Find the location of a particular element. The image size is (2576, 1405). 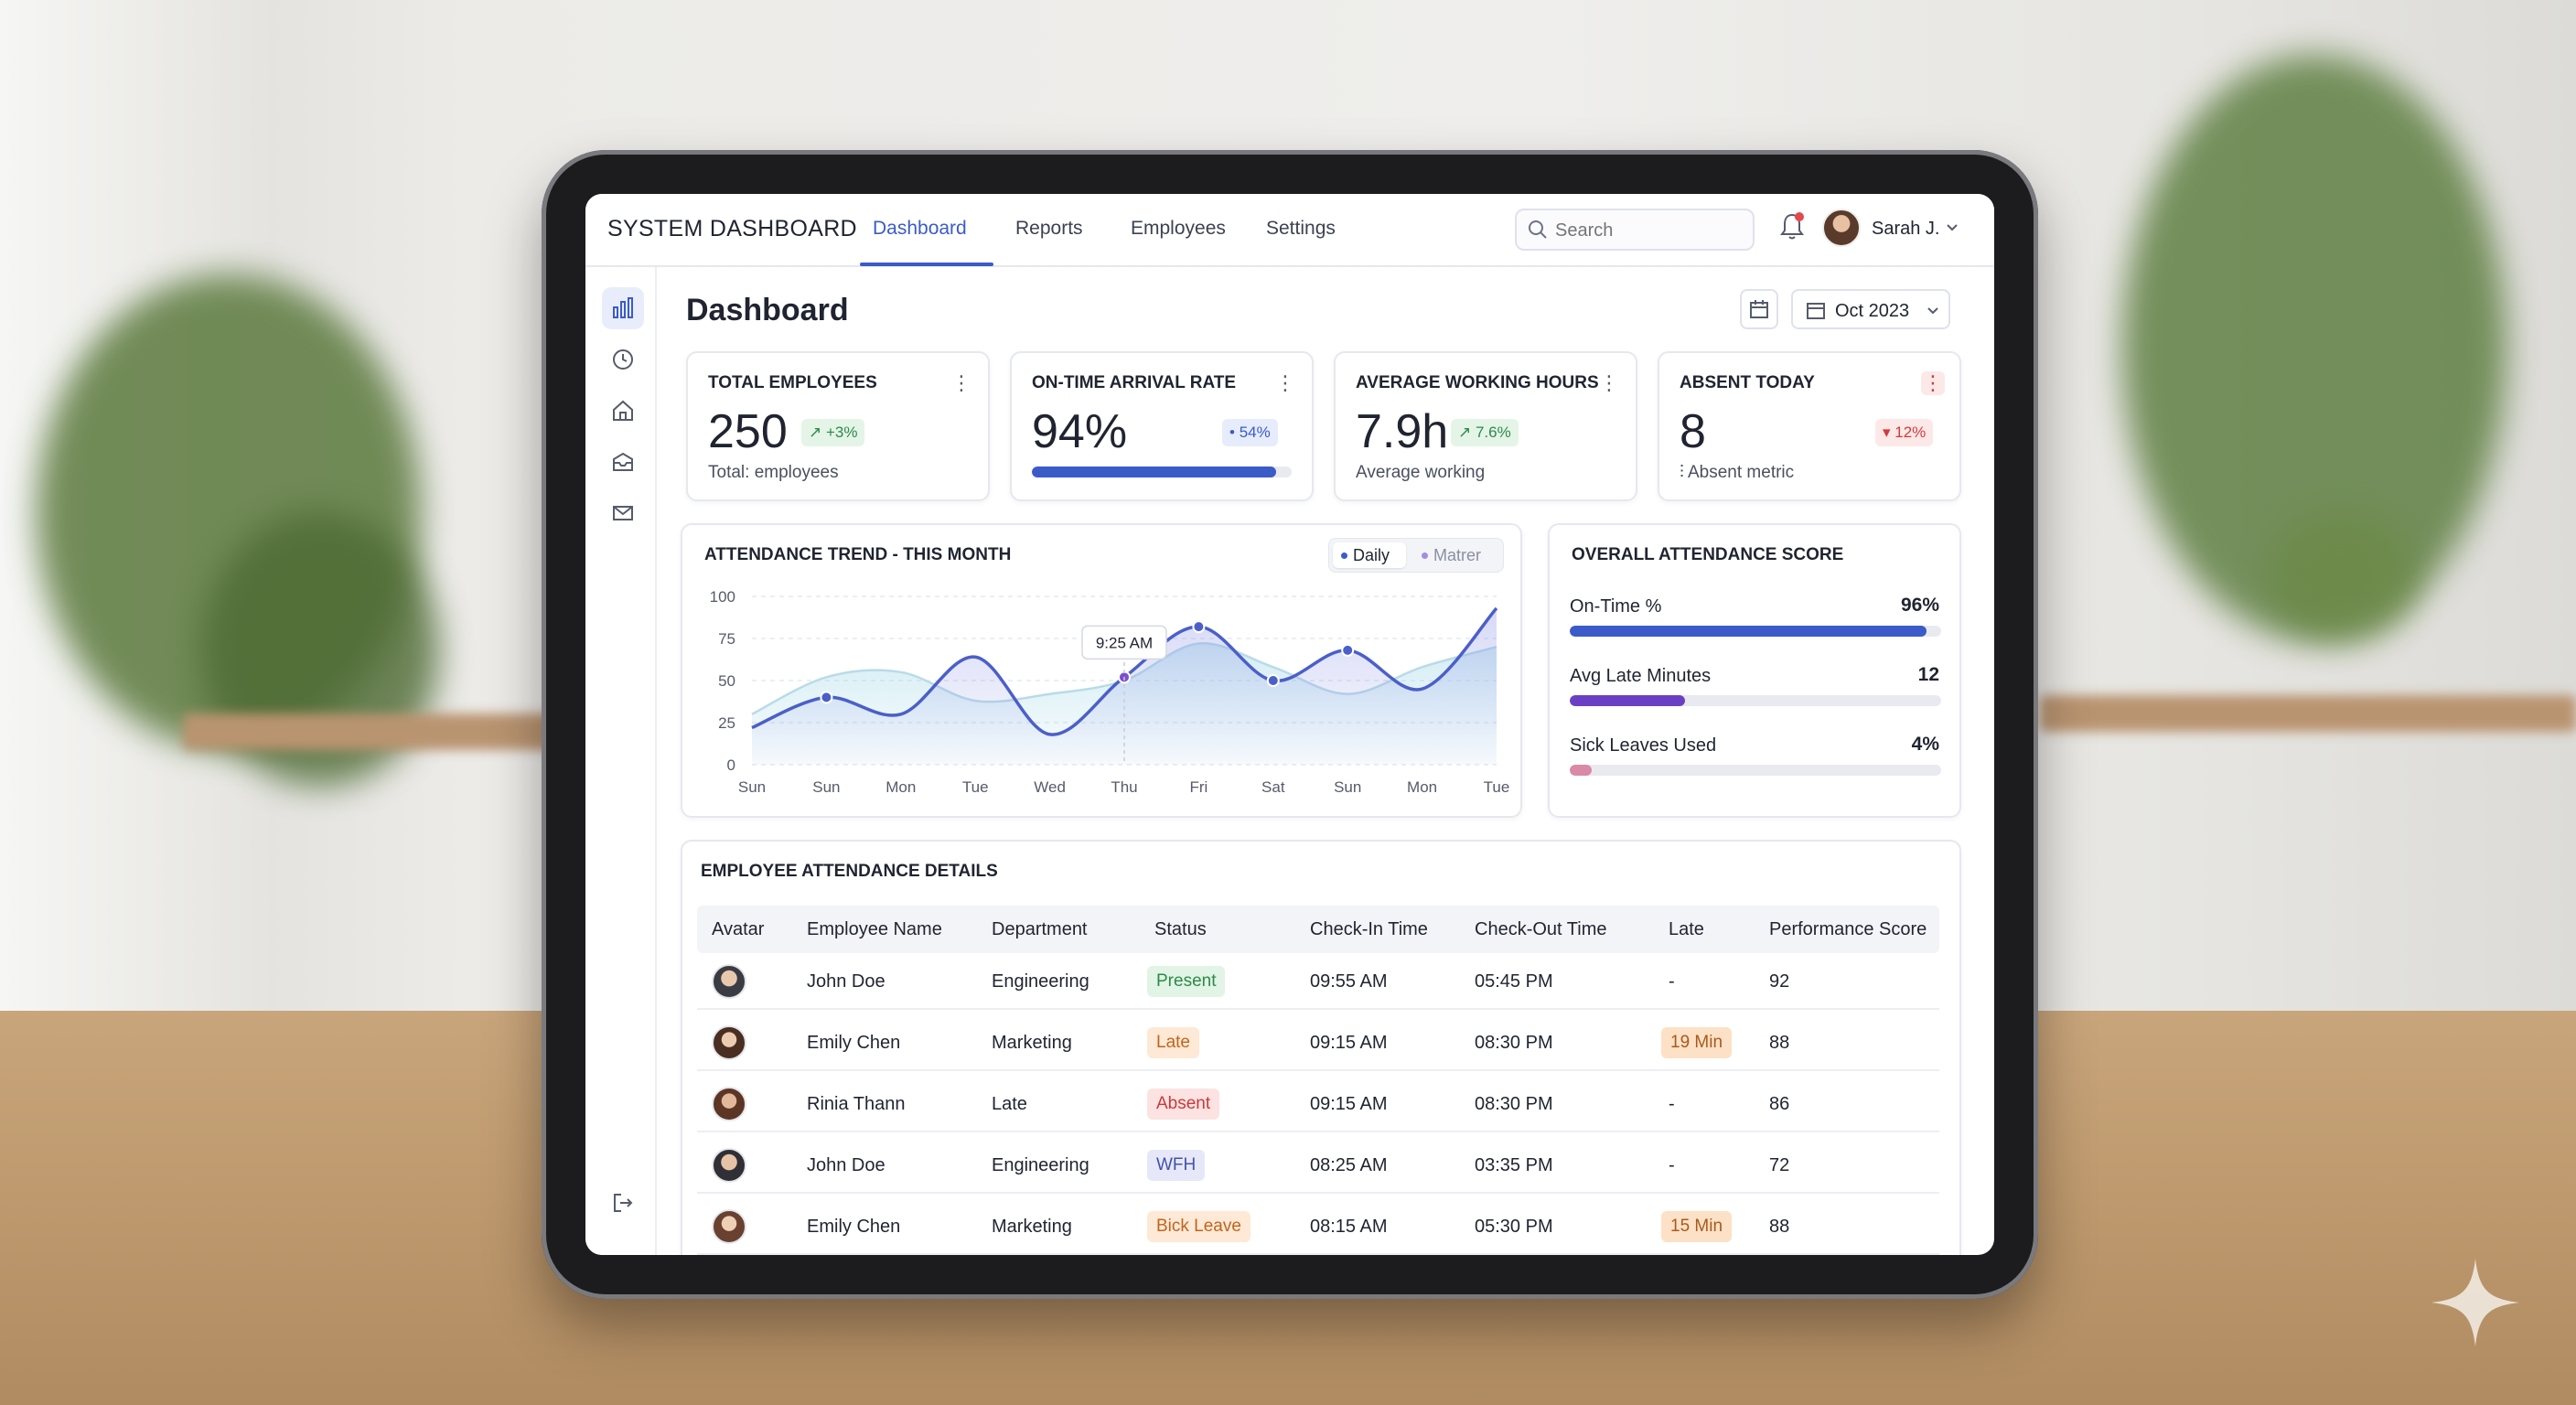

sidebar-item-mail is located at coordinates (623, 513).